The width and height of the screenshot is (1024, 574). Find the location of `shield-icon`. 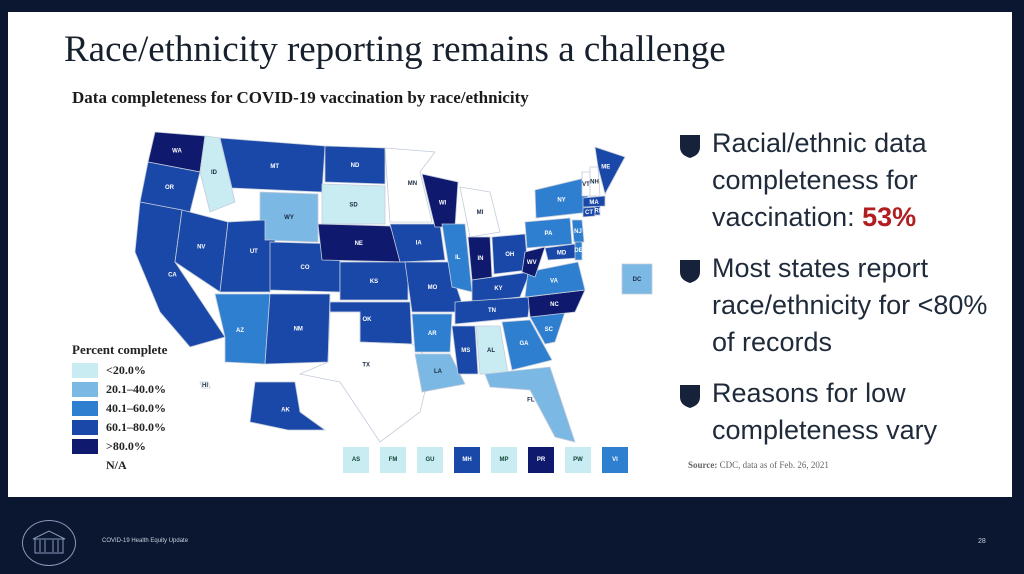

shield-icon is located at coordinates (690, 271).